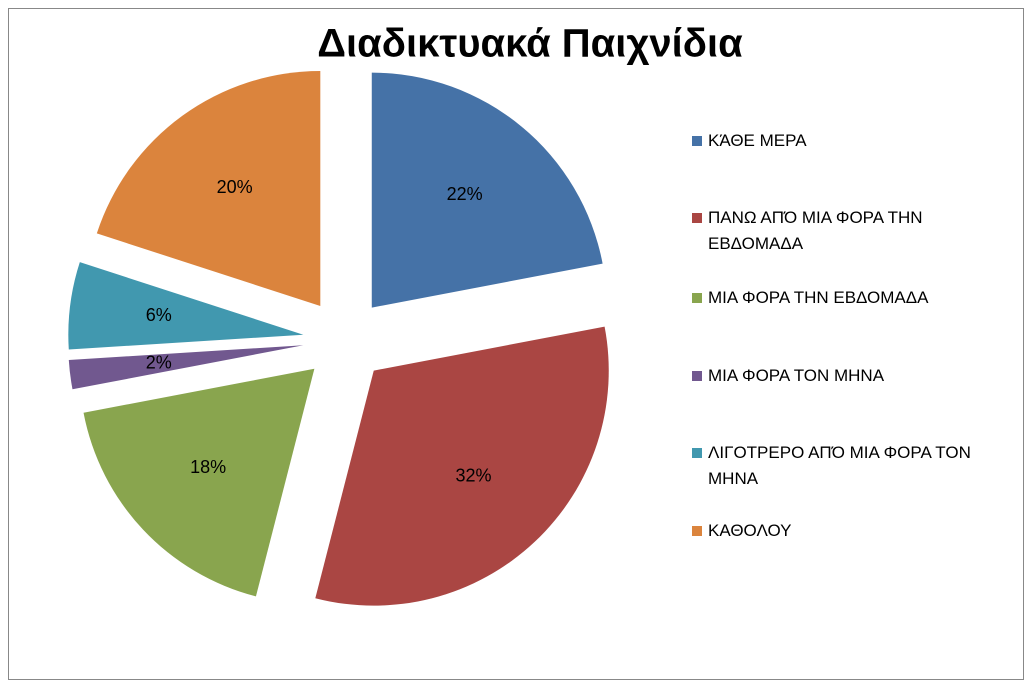 The height and width of the screenshot is (688, 1032). I want to click on legend-label: ΜΙΑ ΦΟΡΑ ΤΟΝ ΜΗΝΑ, so click(796, 375).